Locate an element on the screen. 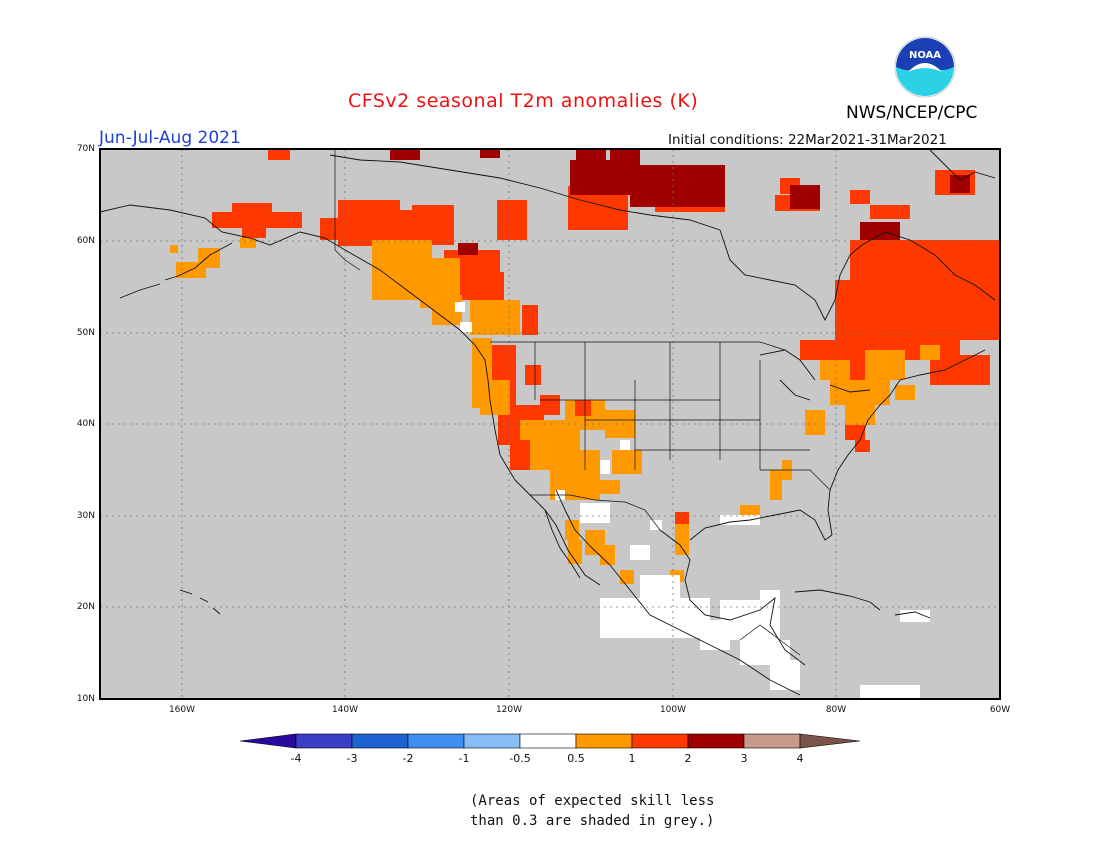 The height and width of the screenshot is (850, 1100). alaska-canada-border is located at coordinates (347, 210).